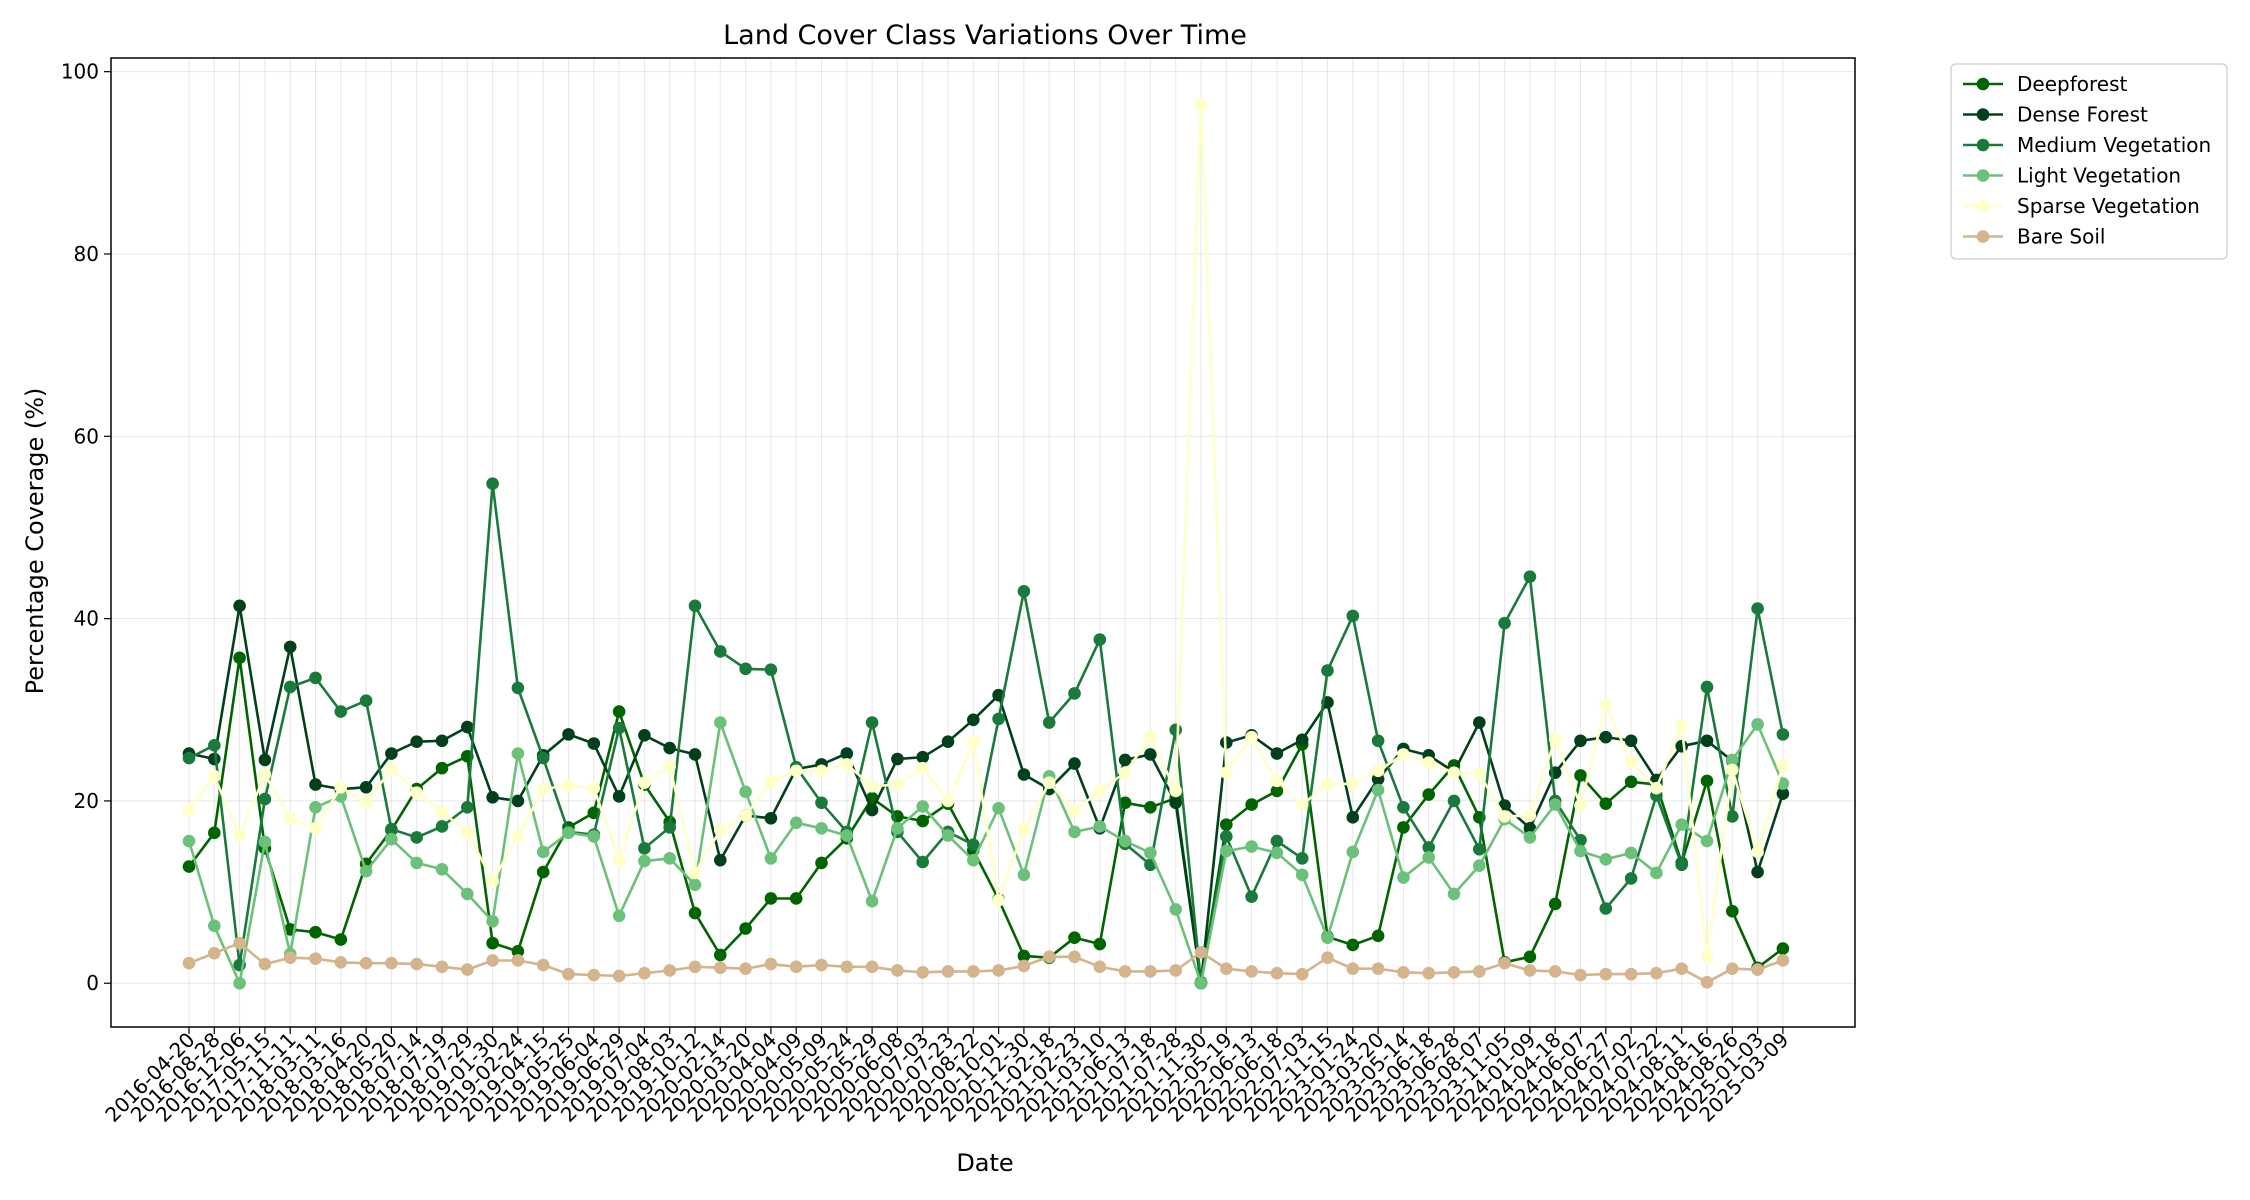 The width and height of the screenshot is (2250, 1200). I want to click on legend-item: Sparse Vegetation, so click(2081, 206).